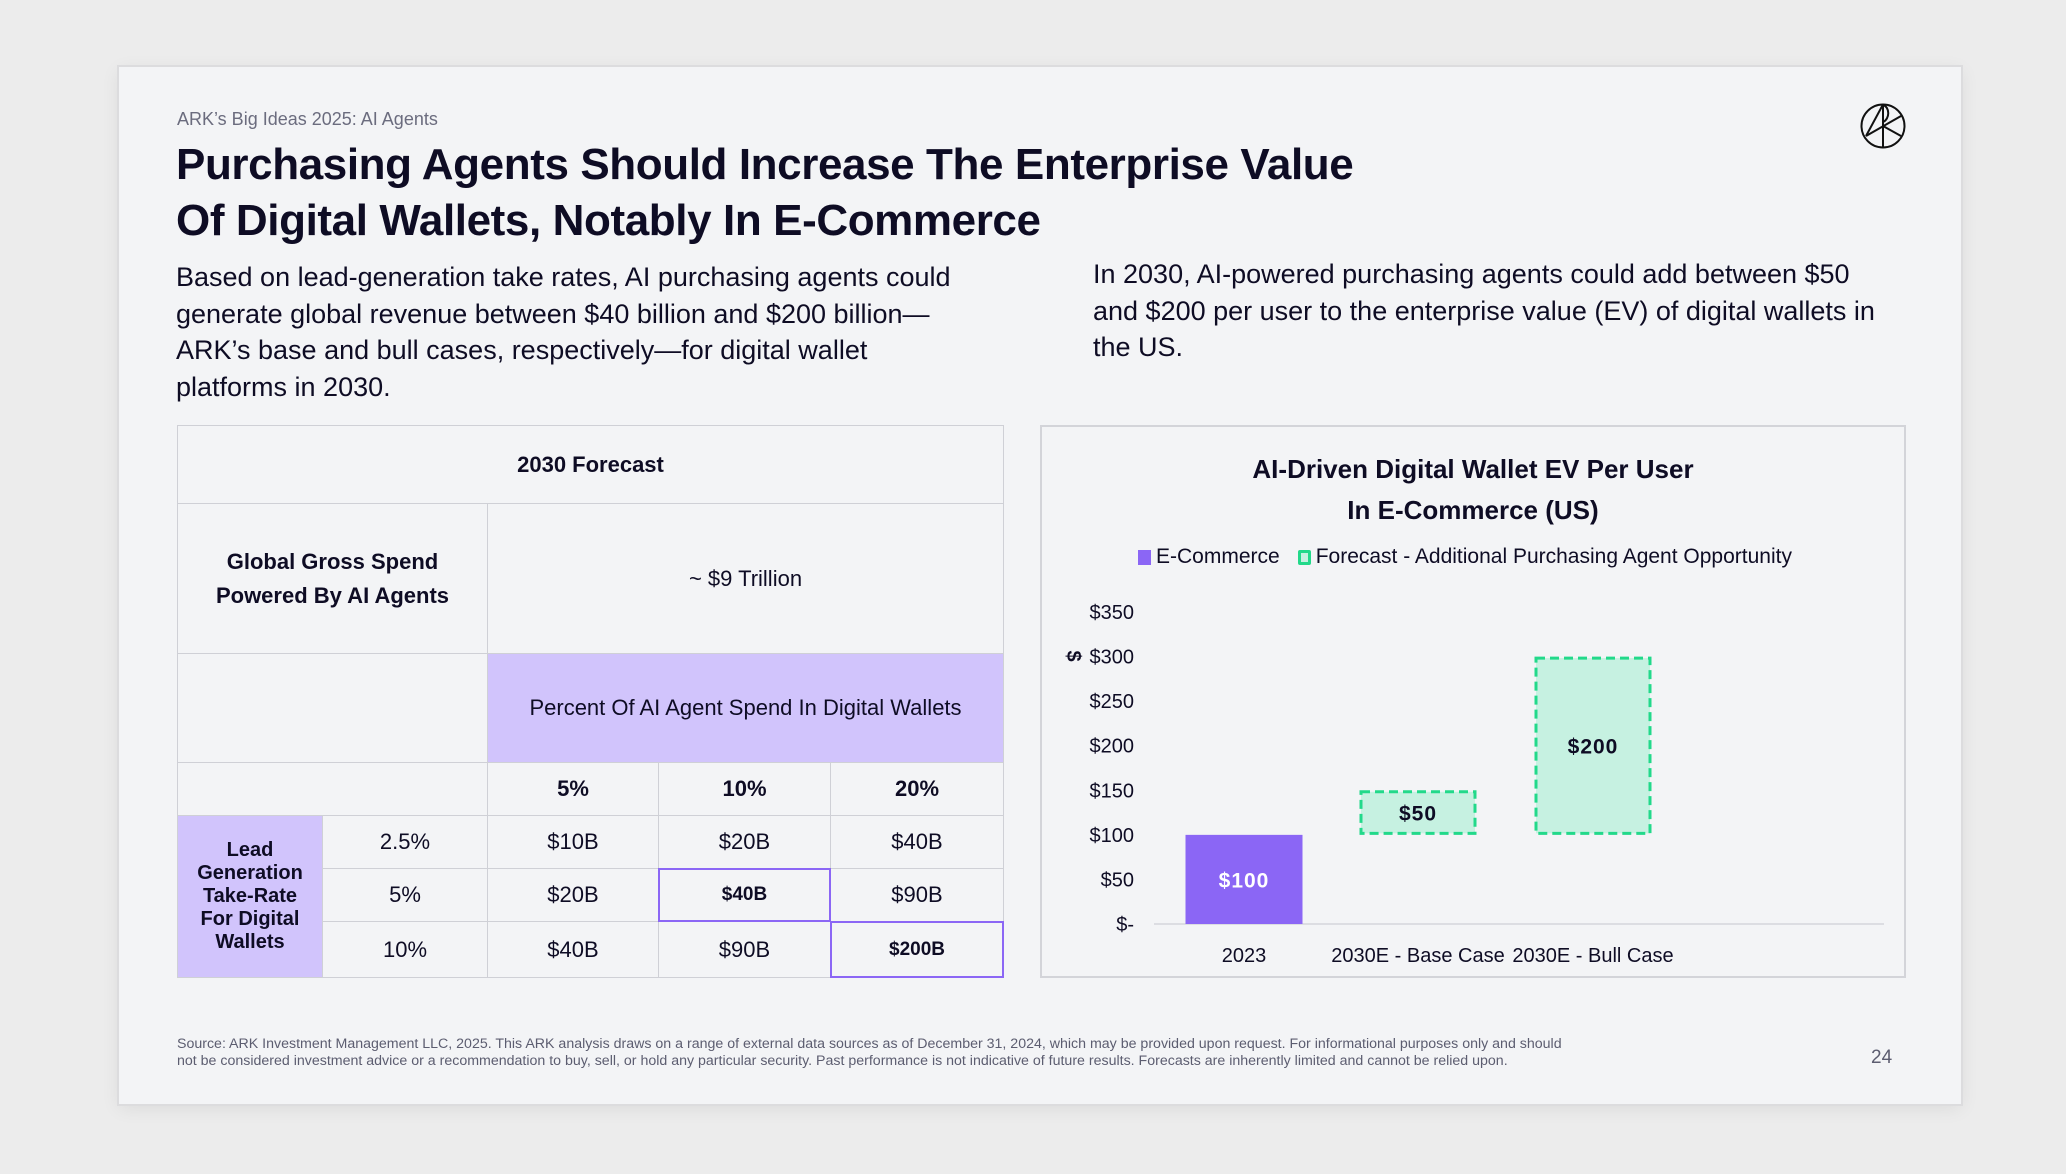 The image size is (2066, 1174). What do you see at coordinates (1592, 956) in the screenshot?
I see `x-tick-label: 2030E - Bull Case` at bounding box center [1592, 956].